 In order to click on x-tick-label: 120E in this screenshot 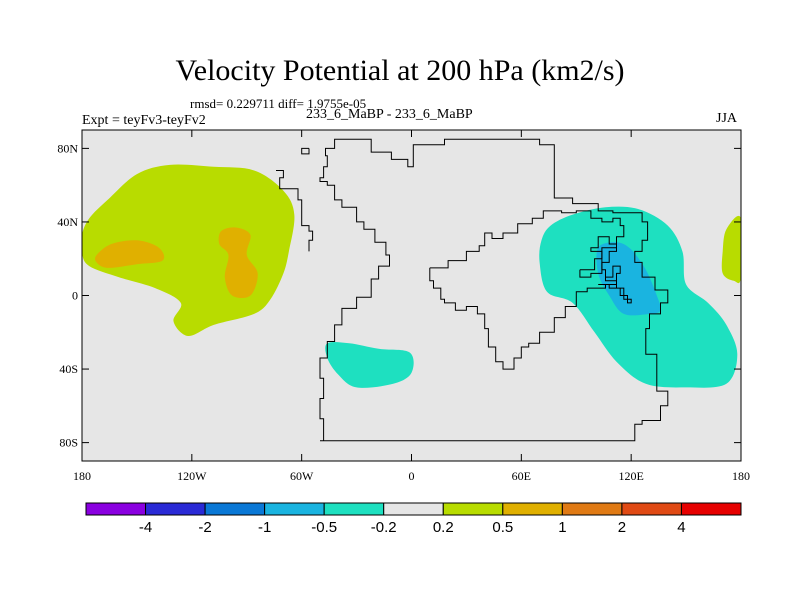, I will do `click(630, 476)`.